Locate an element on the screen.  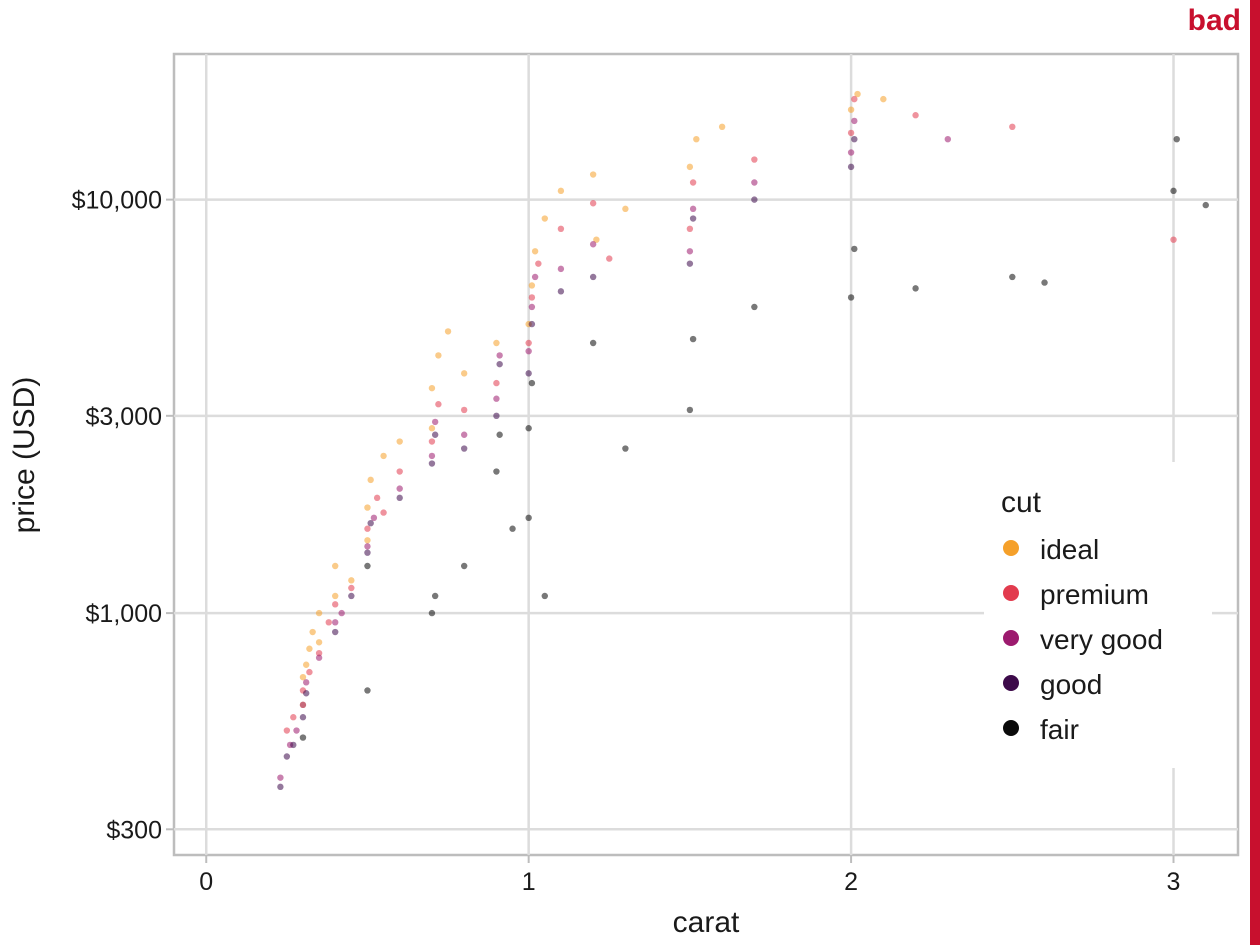
legend-label: good is located at coordinates (1071, 684).